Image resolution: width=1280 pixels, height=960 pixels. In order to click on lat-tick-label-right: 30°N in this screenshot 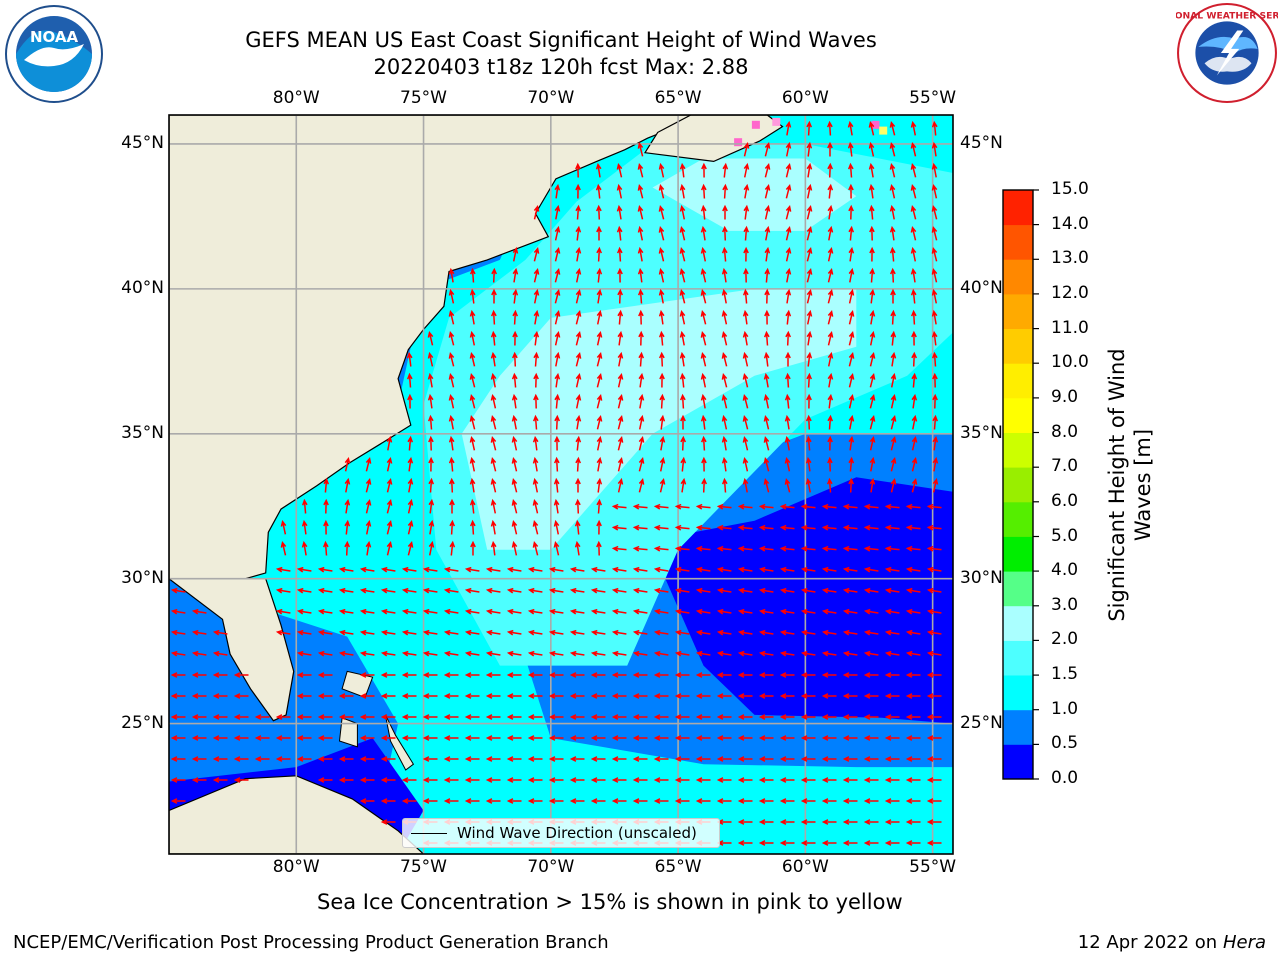, I will do `click(981, 577)`.